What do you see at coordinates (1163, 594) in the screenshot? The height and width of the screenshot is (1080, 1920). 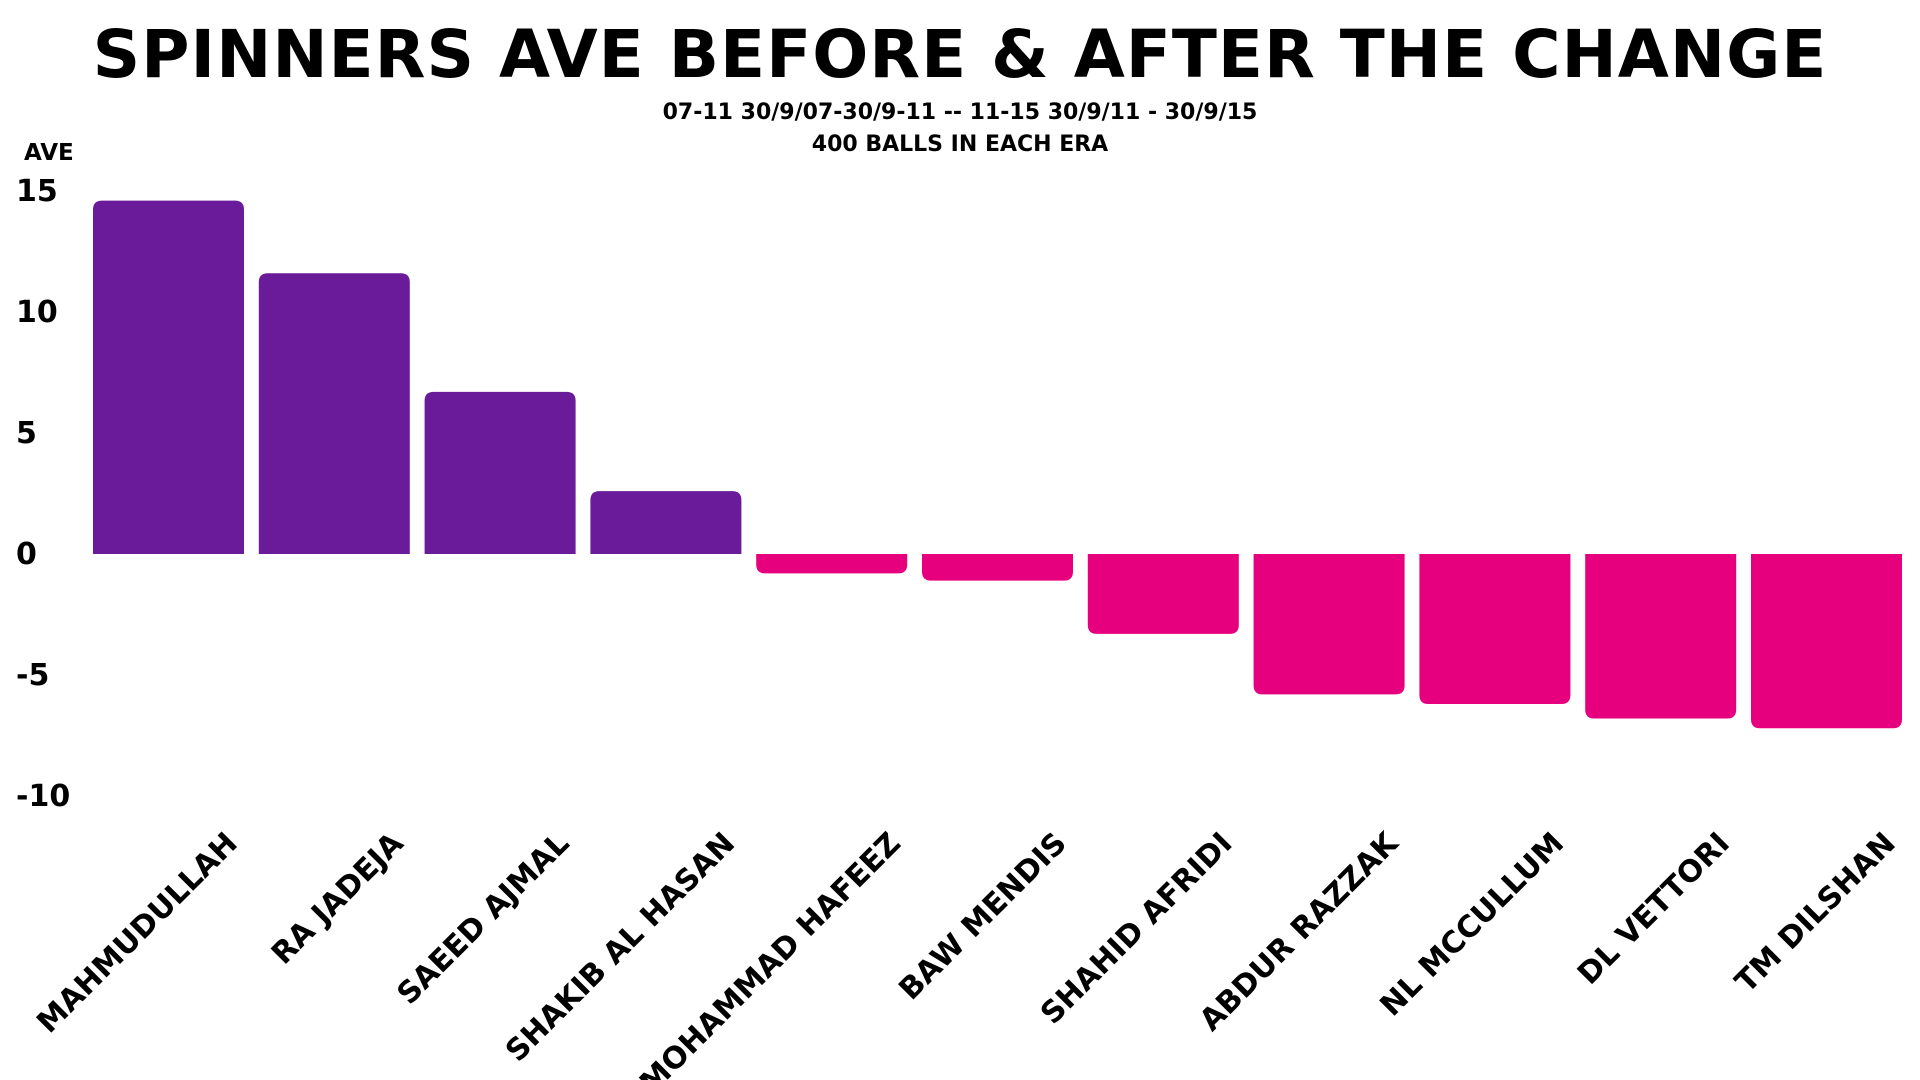 I see `bar-shahid-afridi` at bounding box center [1163, 594].